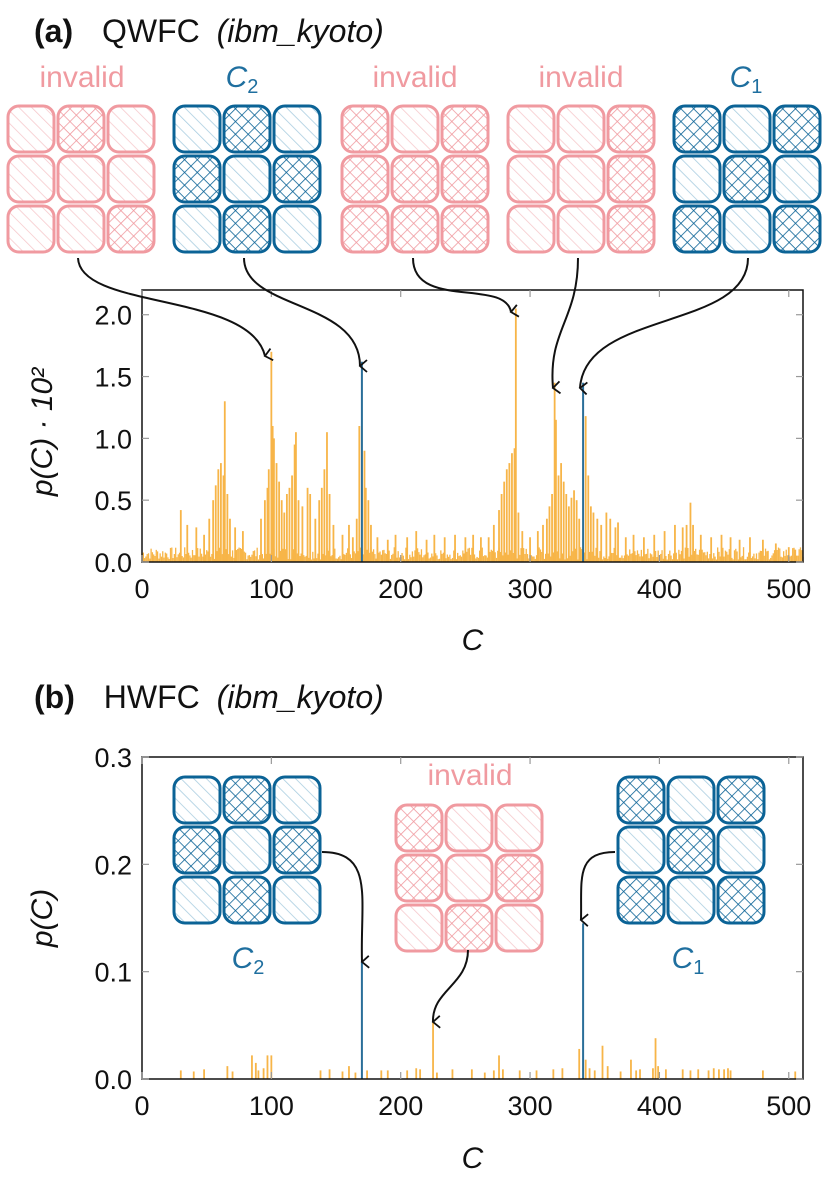 The width and height of the screenshot is (830, 1186). Describe the element at coordinates (756, 87) in the screenshot. I see `label-c1-a-sub: 1` at that location.